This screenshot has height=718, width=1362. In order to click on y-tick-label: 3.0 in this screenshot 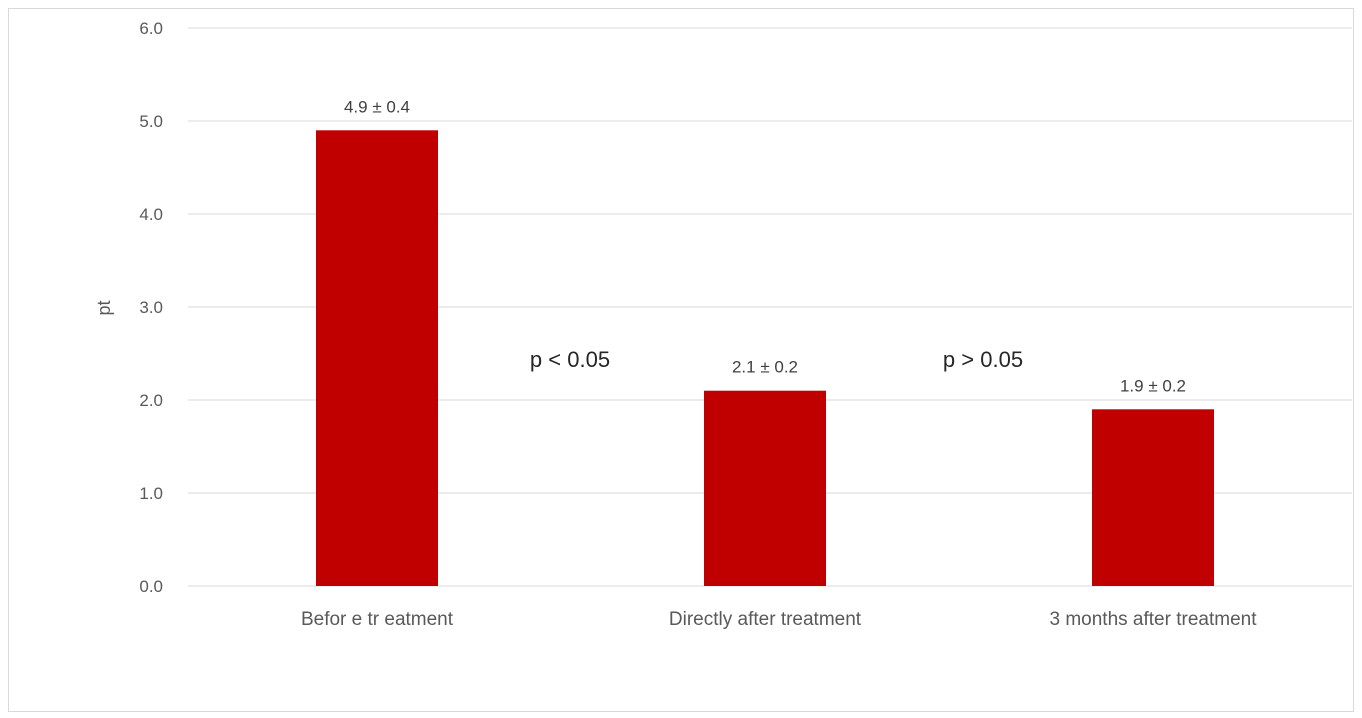, I will do `click(151, 307)`.